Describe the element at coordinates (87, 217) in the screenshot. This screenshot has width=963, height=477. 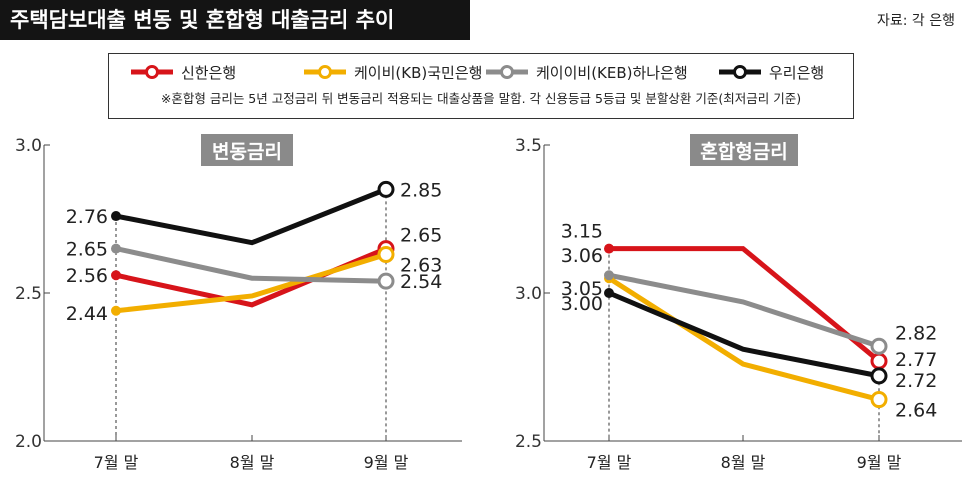
I see `variable-data-label: 2.76` at that location.